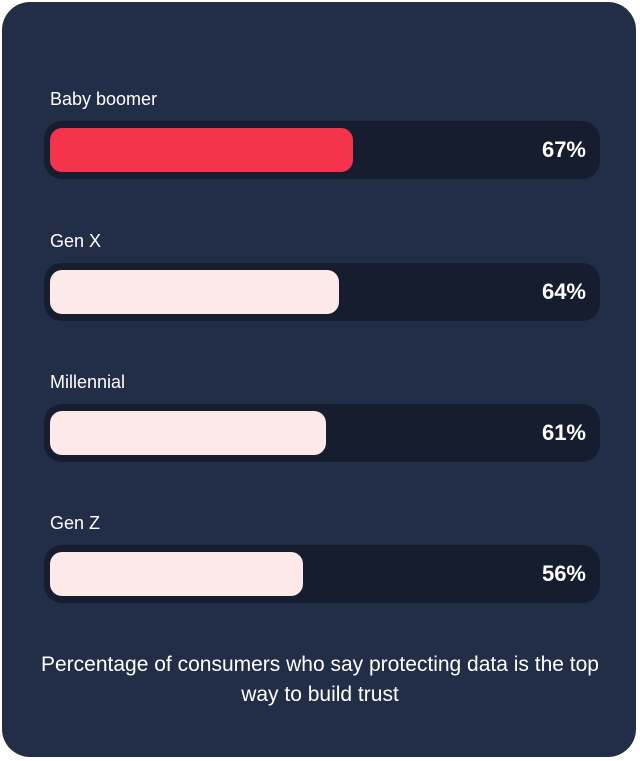 Image resolution: width=640 pixels, height=761 pixels. I want to click on bar-row: Gen X 64%, so click(322, 280).